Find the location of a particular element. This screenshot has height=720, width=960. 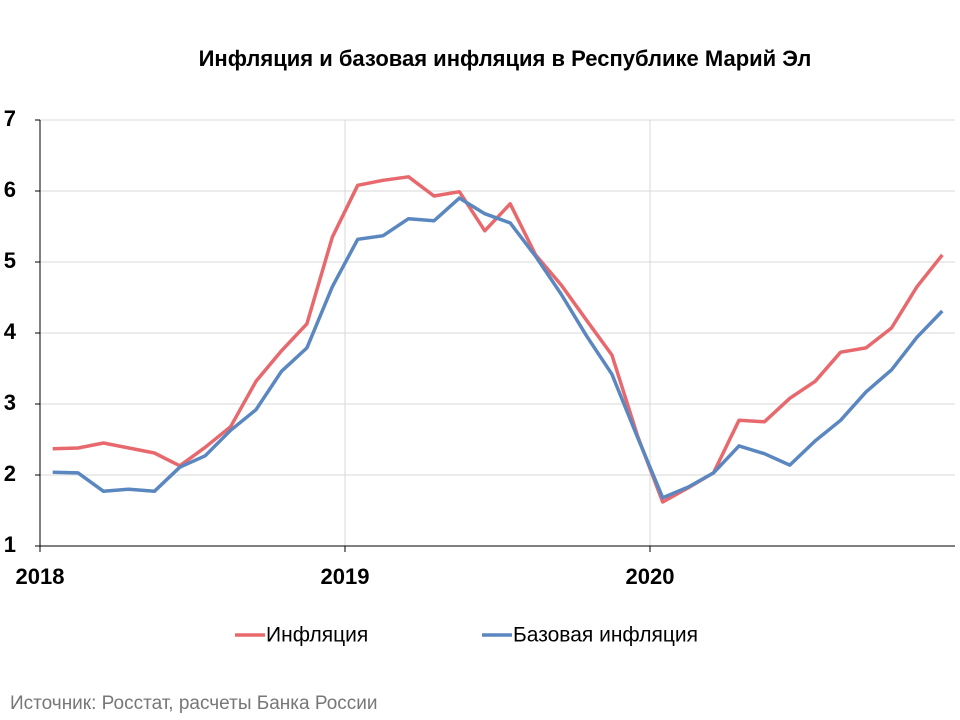

y-tick-label: 7 is located at coordinates (10, 118).